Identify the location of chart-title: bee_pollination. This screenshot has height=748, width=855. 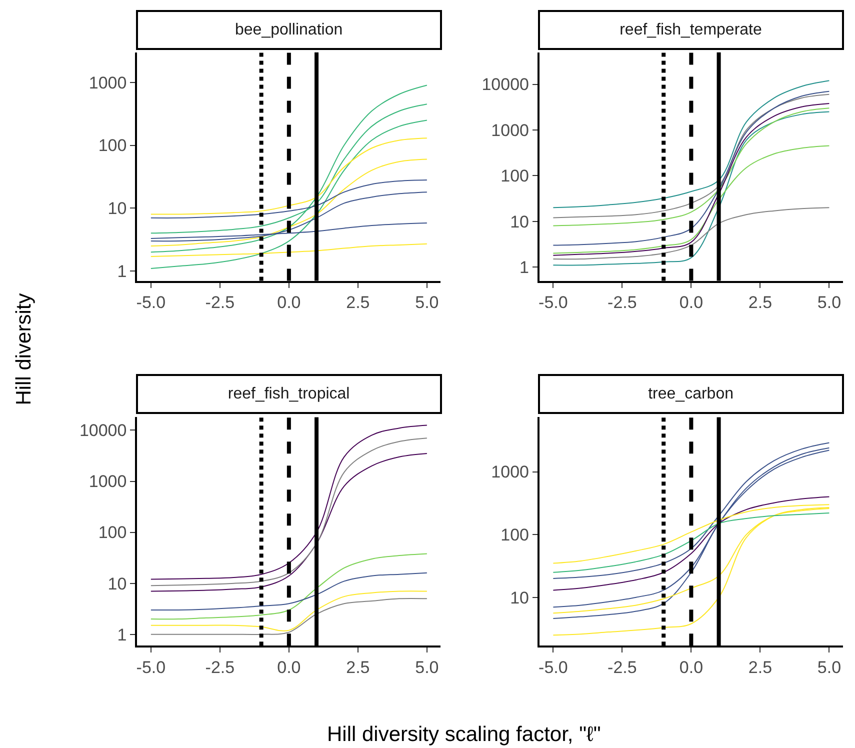
(288, 30).